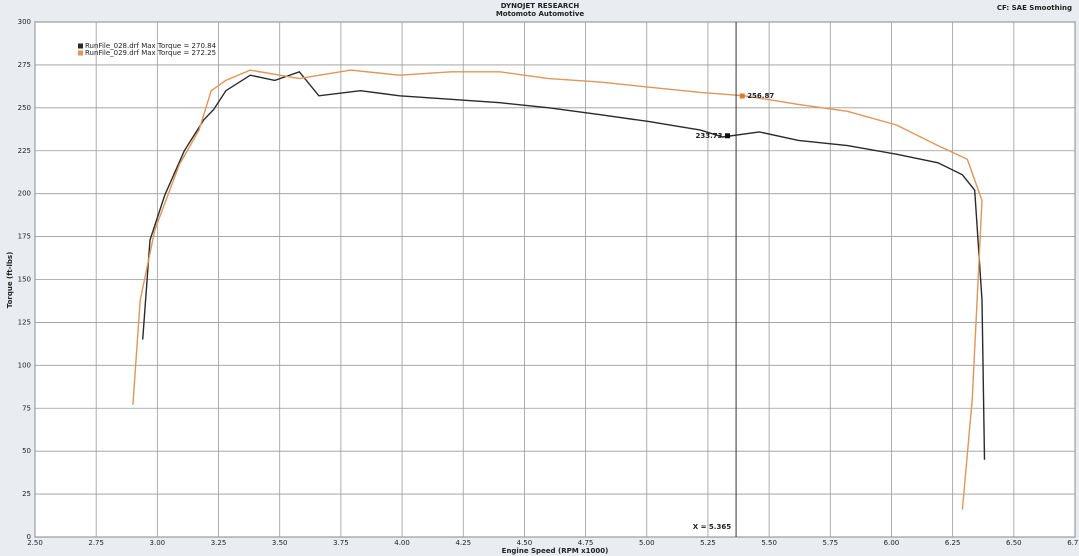 This screenshot has width=1079, height=556. I want to click on x-tick-label: 3.75, so click(341, 543).